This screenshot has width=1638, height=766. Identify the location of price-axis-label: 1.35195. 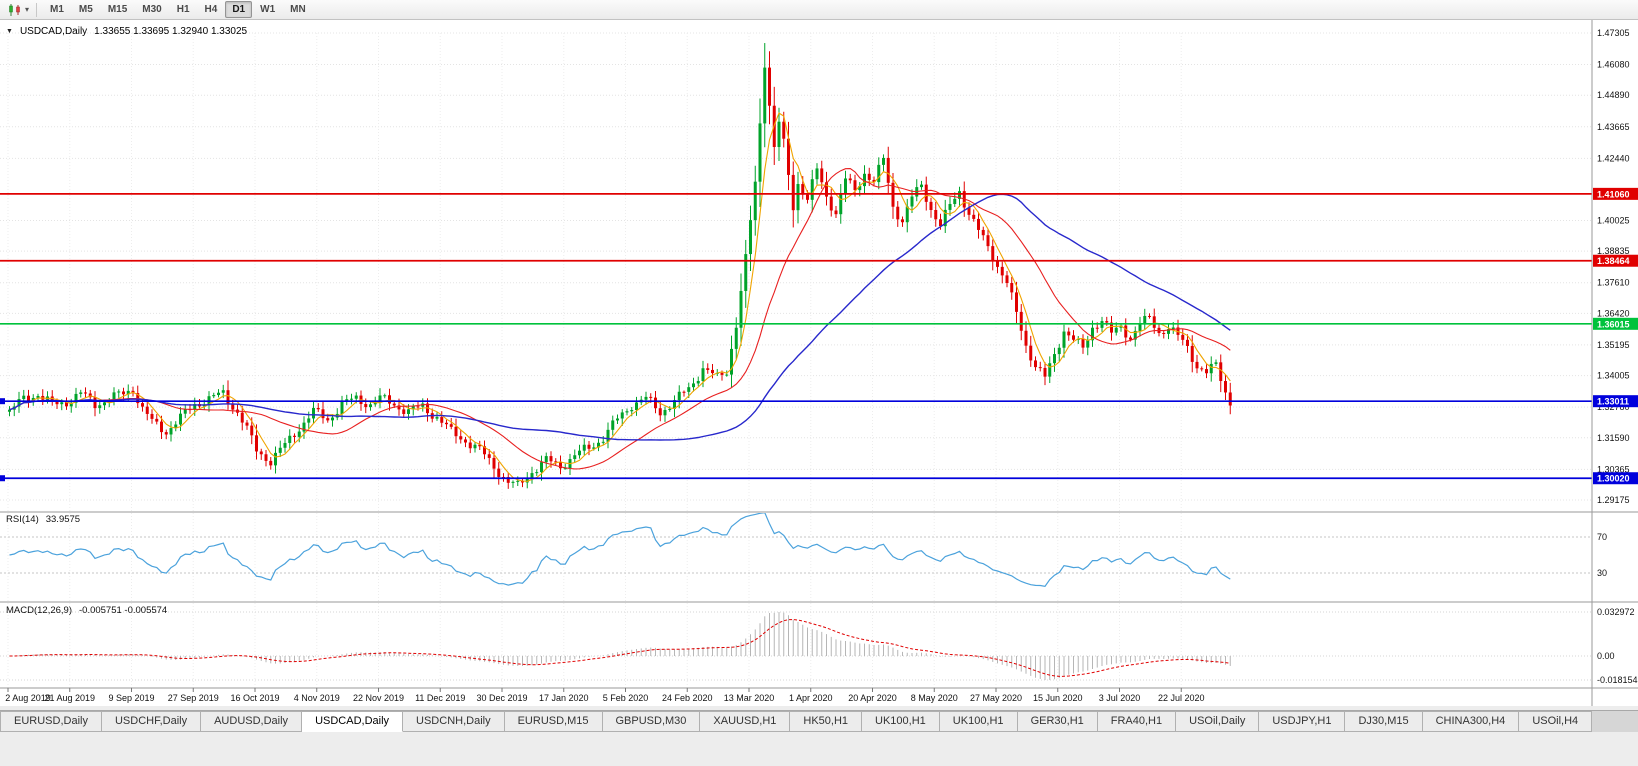
(1613, 345).